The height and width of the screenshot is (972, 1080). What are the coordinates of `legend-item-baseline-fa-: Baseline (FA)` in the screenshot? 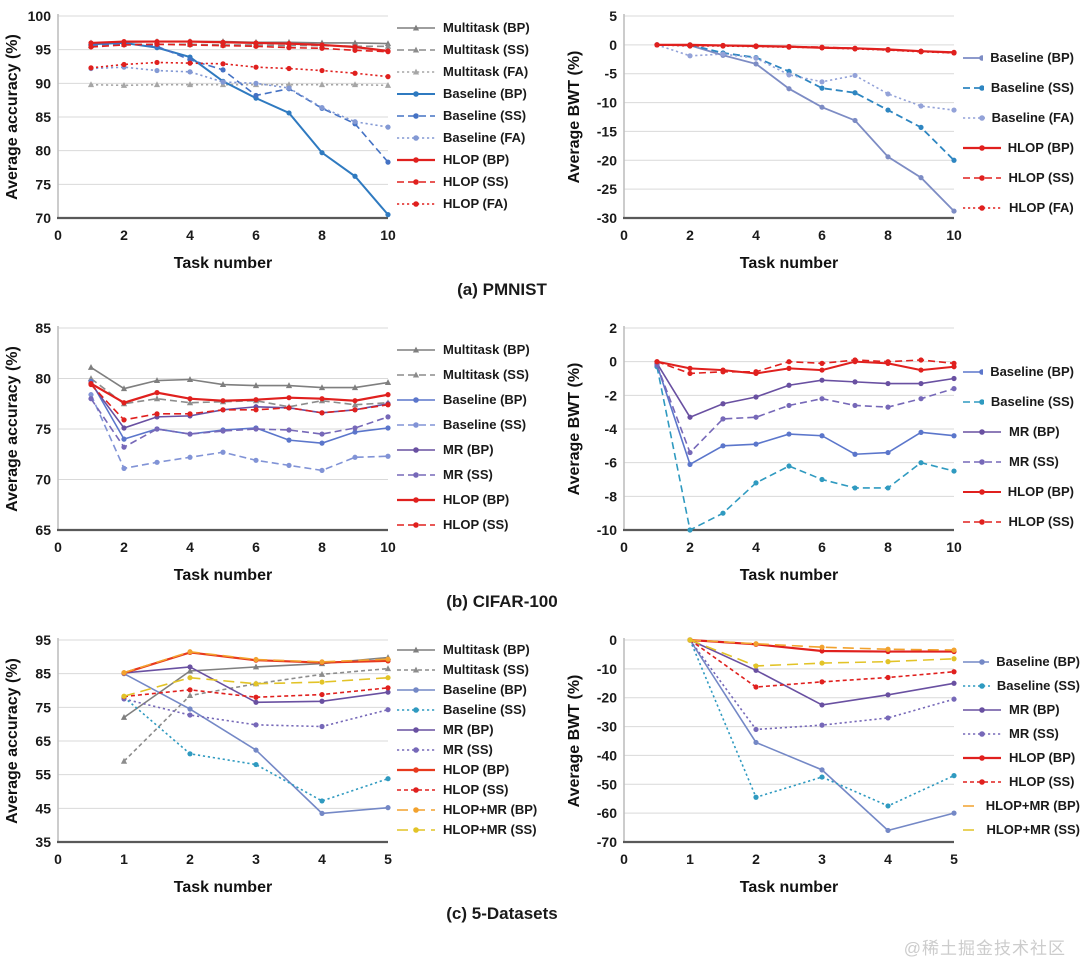 It's located at (480, 137).